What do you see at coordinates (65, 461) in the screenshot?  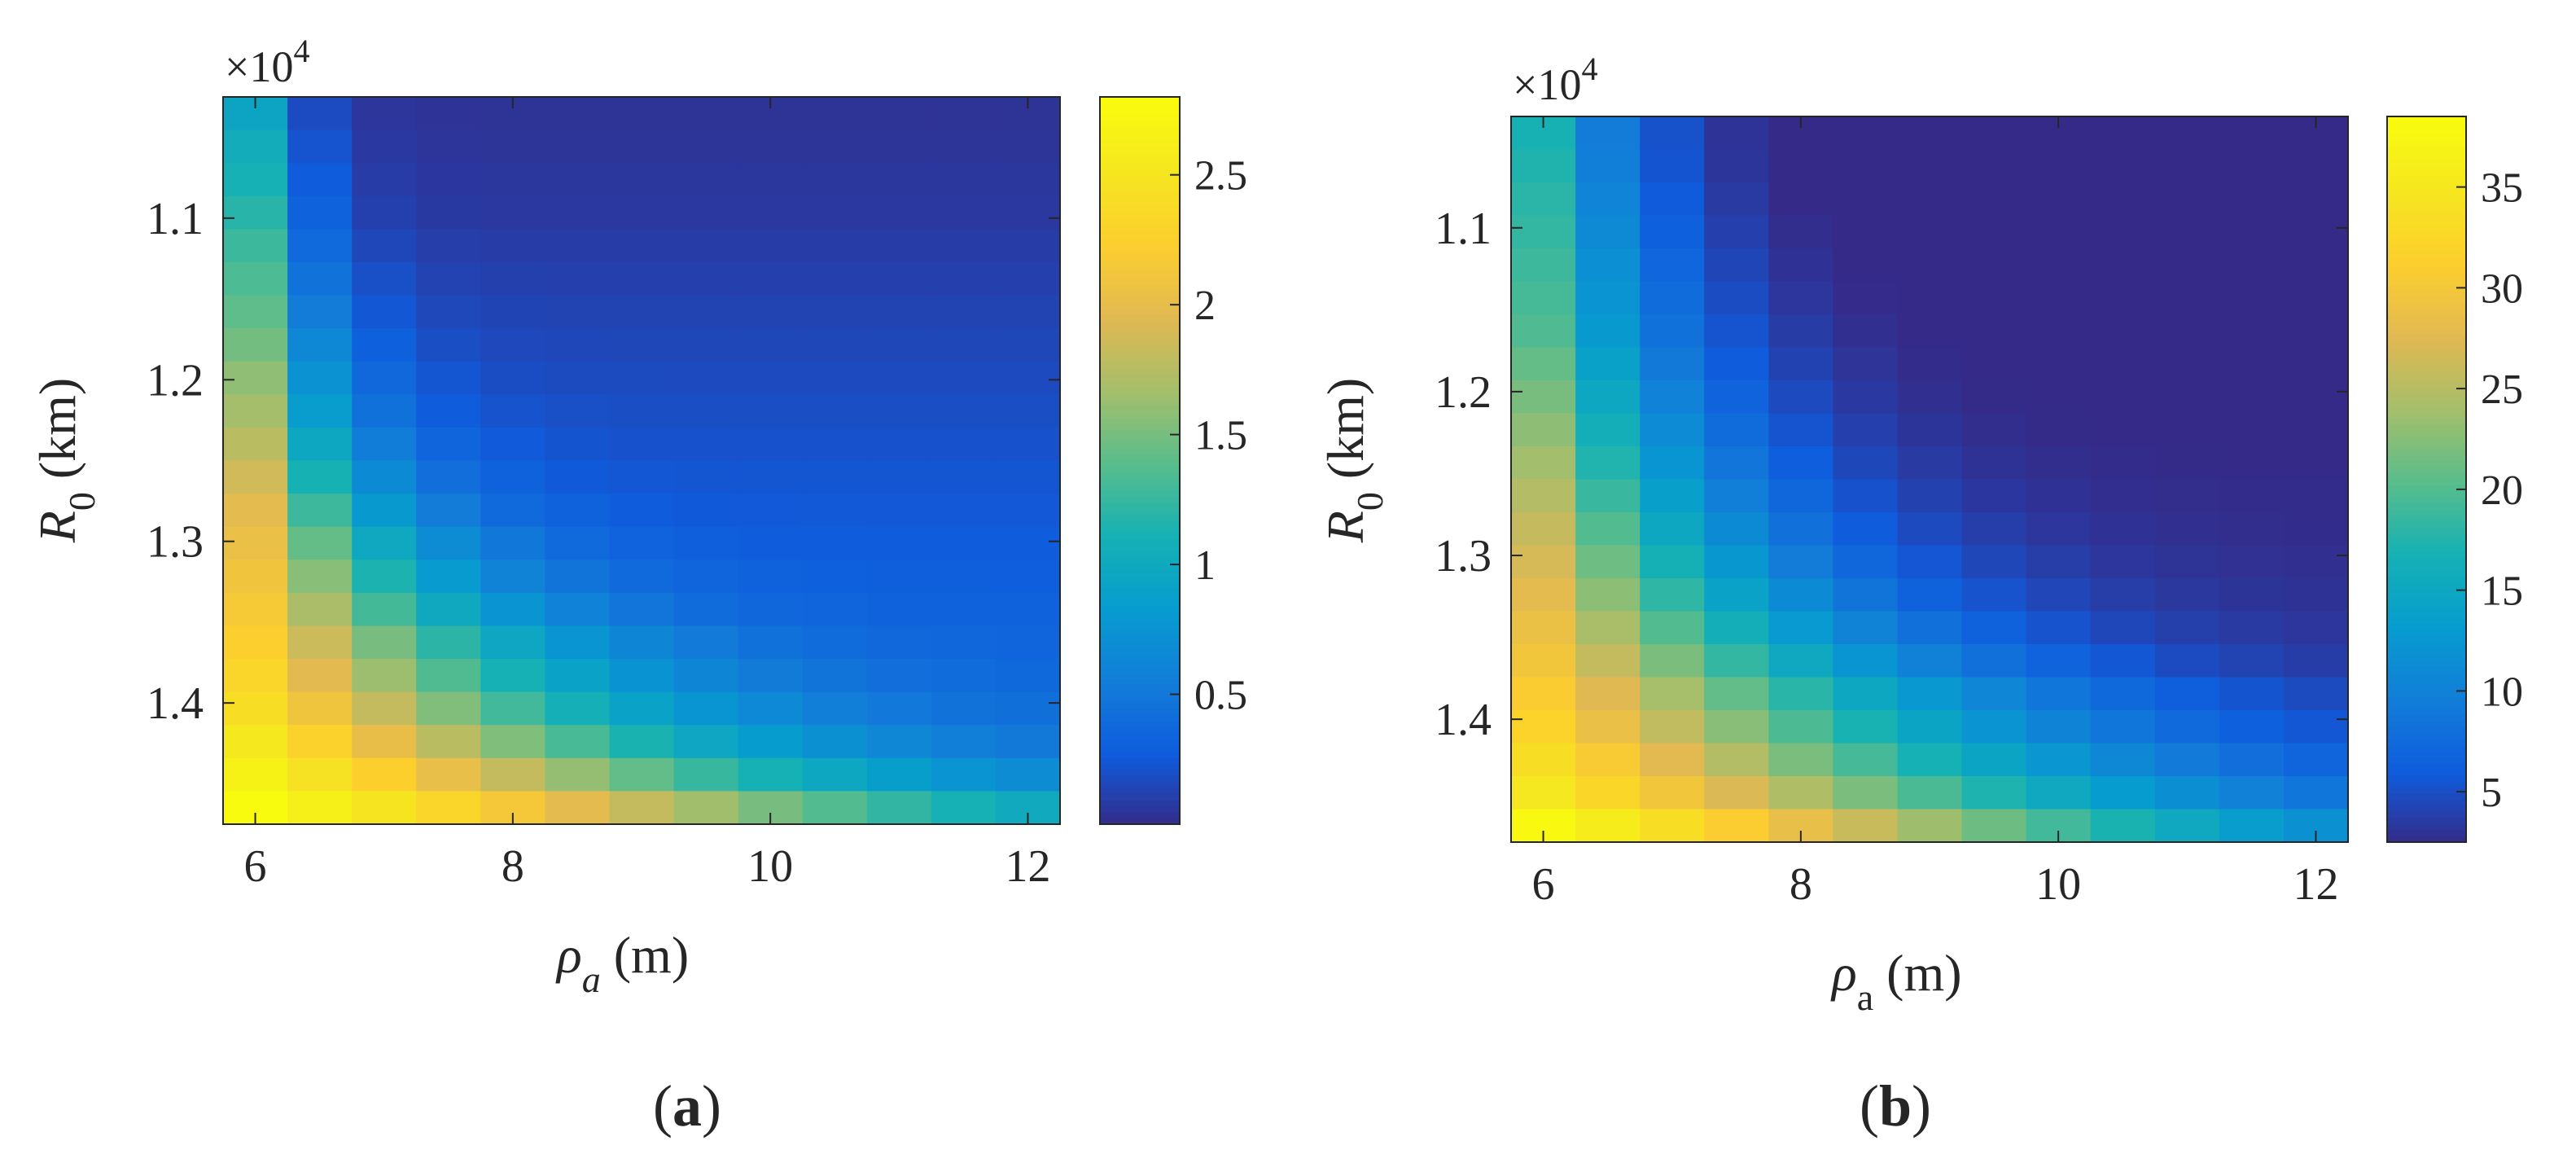 I see `y-axis-label: R0 (km)` at bounding box center [65, 461].